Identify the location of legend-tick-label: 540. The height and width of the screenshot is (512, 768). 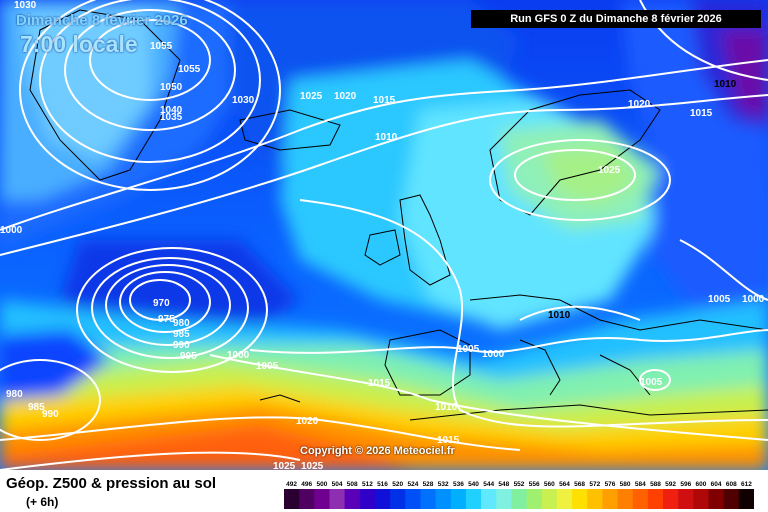
(473, 484).